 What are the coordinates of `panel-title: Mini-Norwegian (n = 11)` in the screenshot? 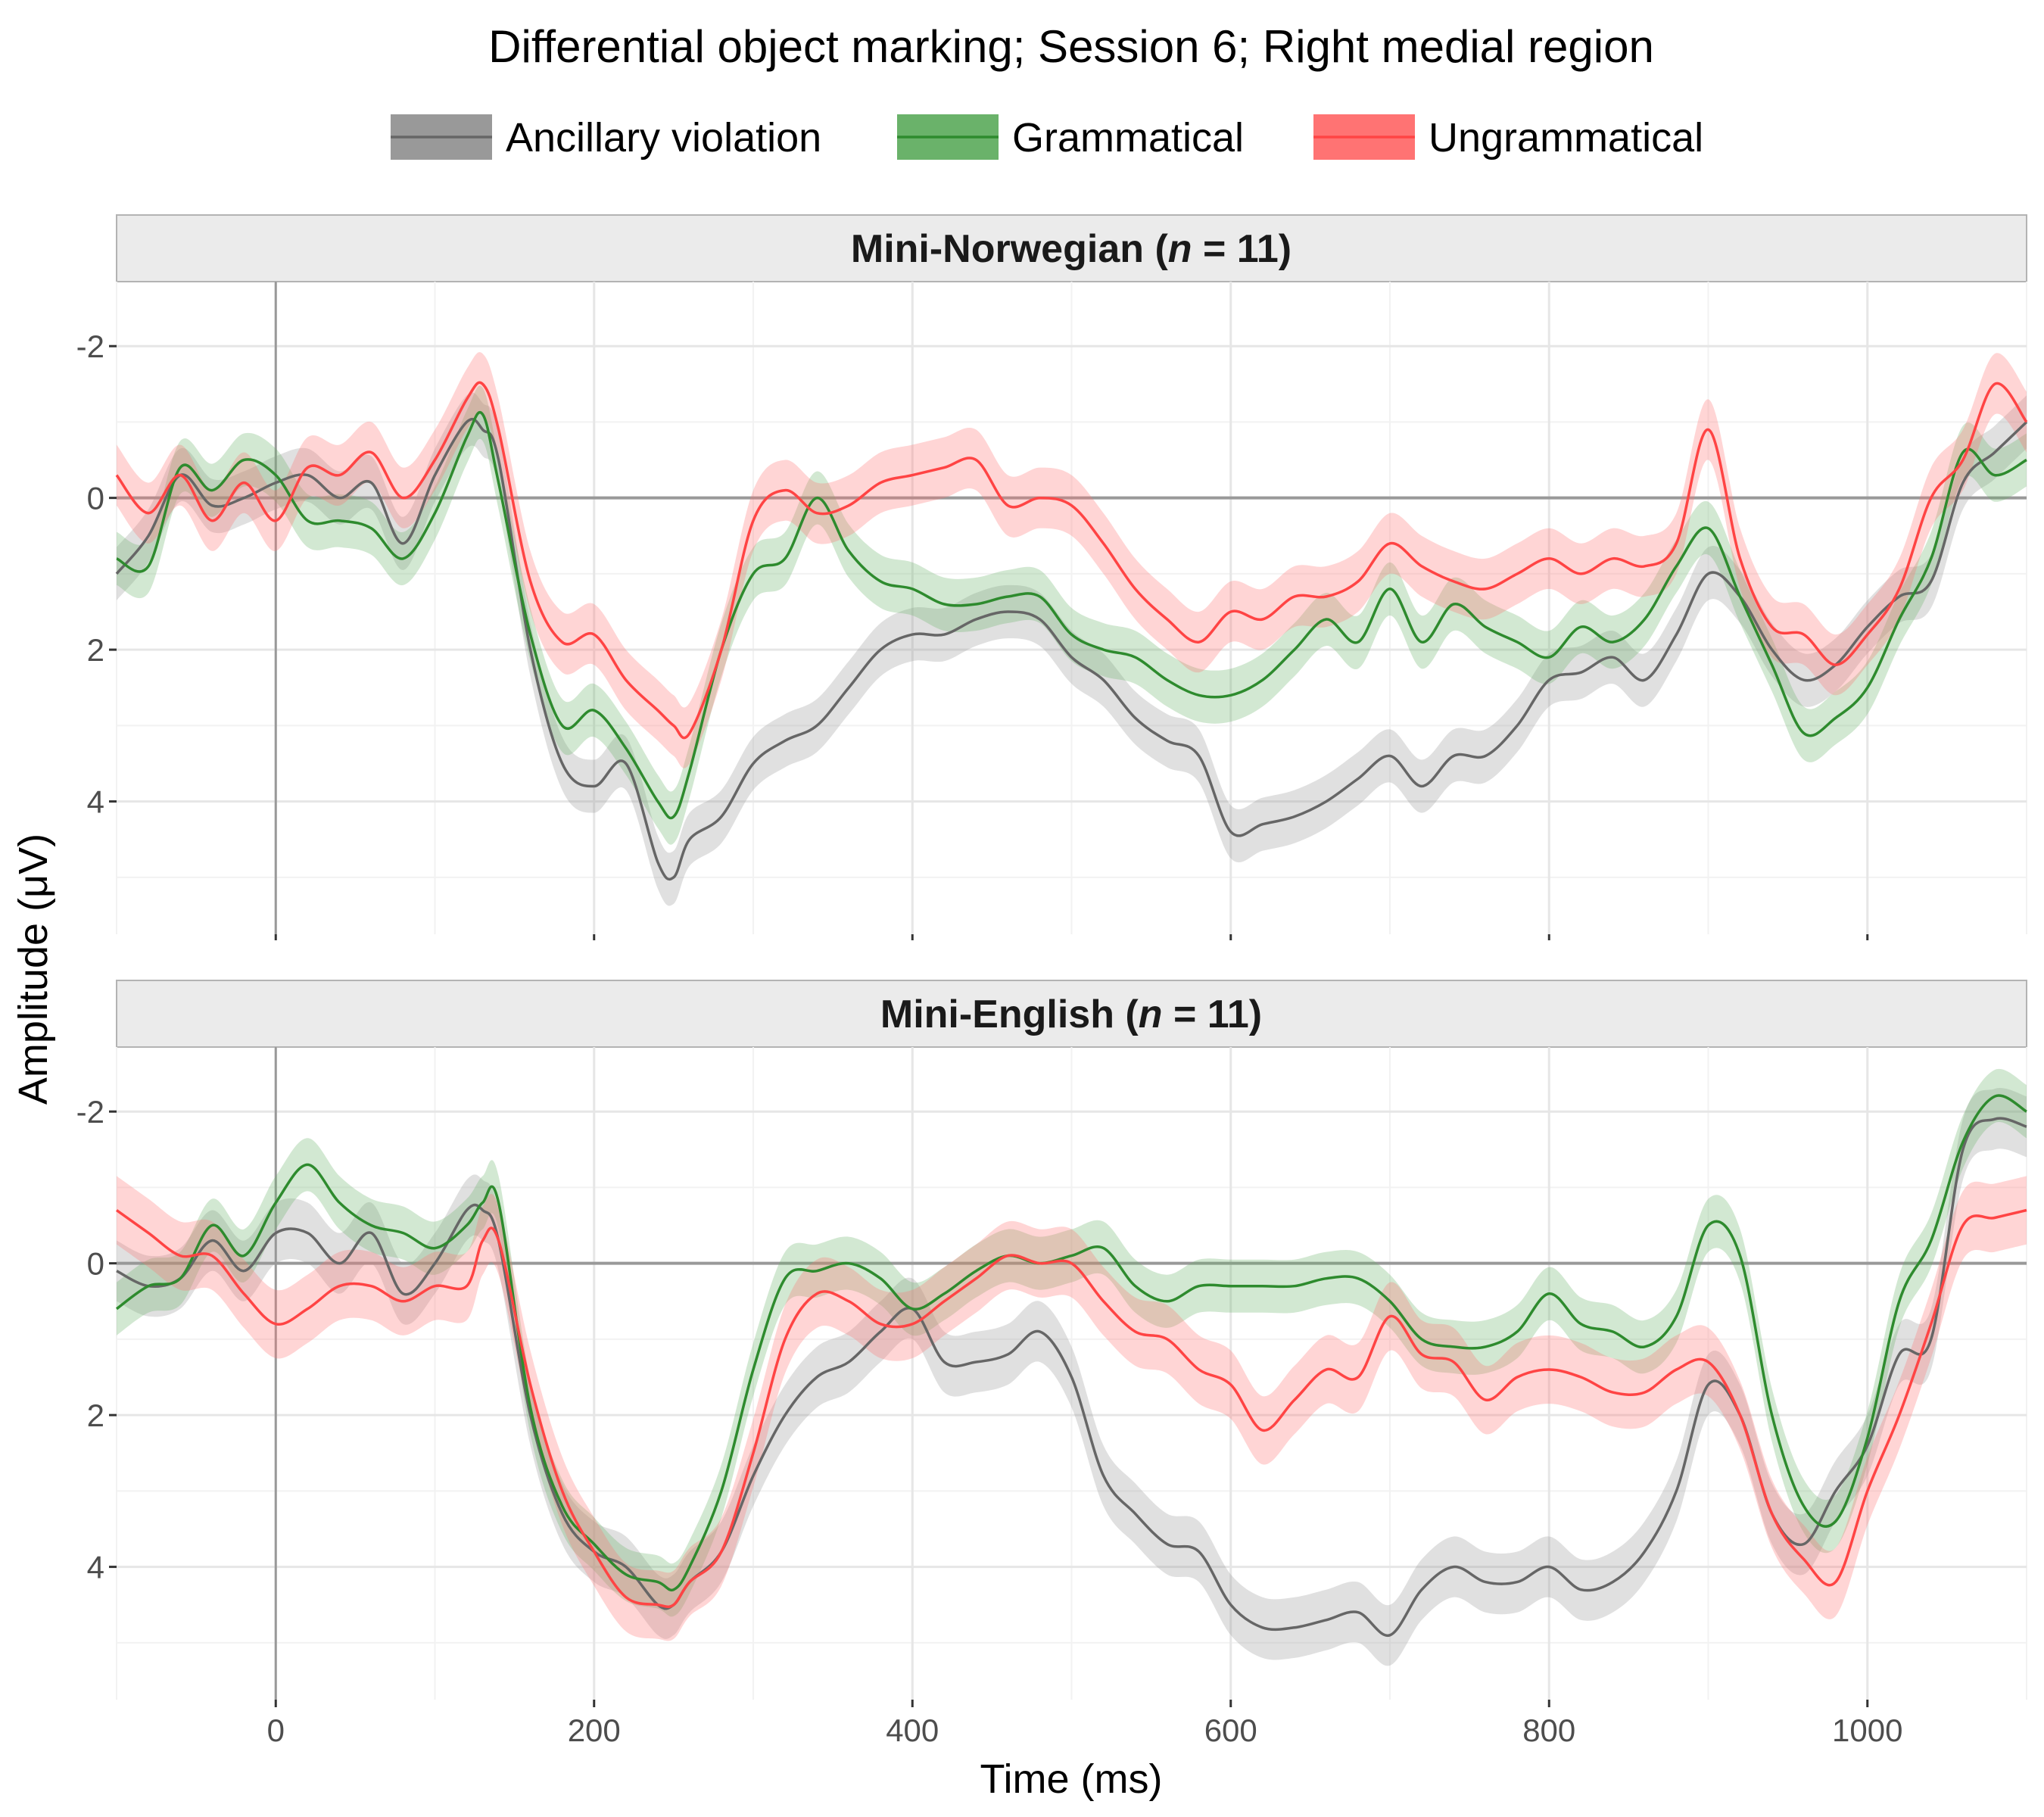 It's located at (1071, 249).